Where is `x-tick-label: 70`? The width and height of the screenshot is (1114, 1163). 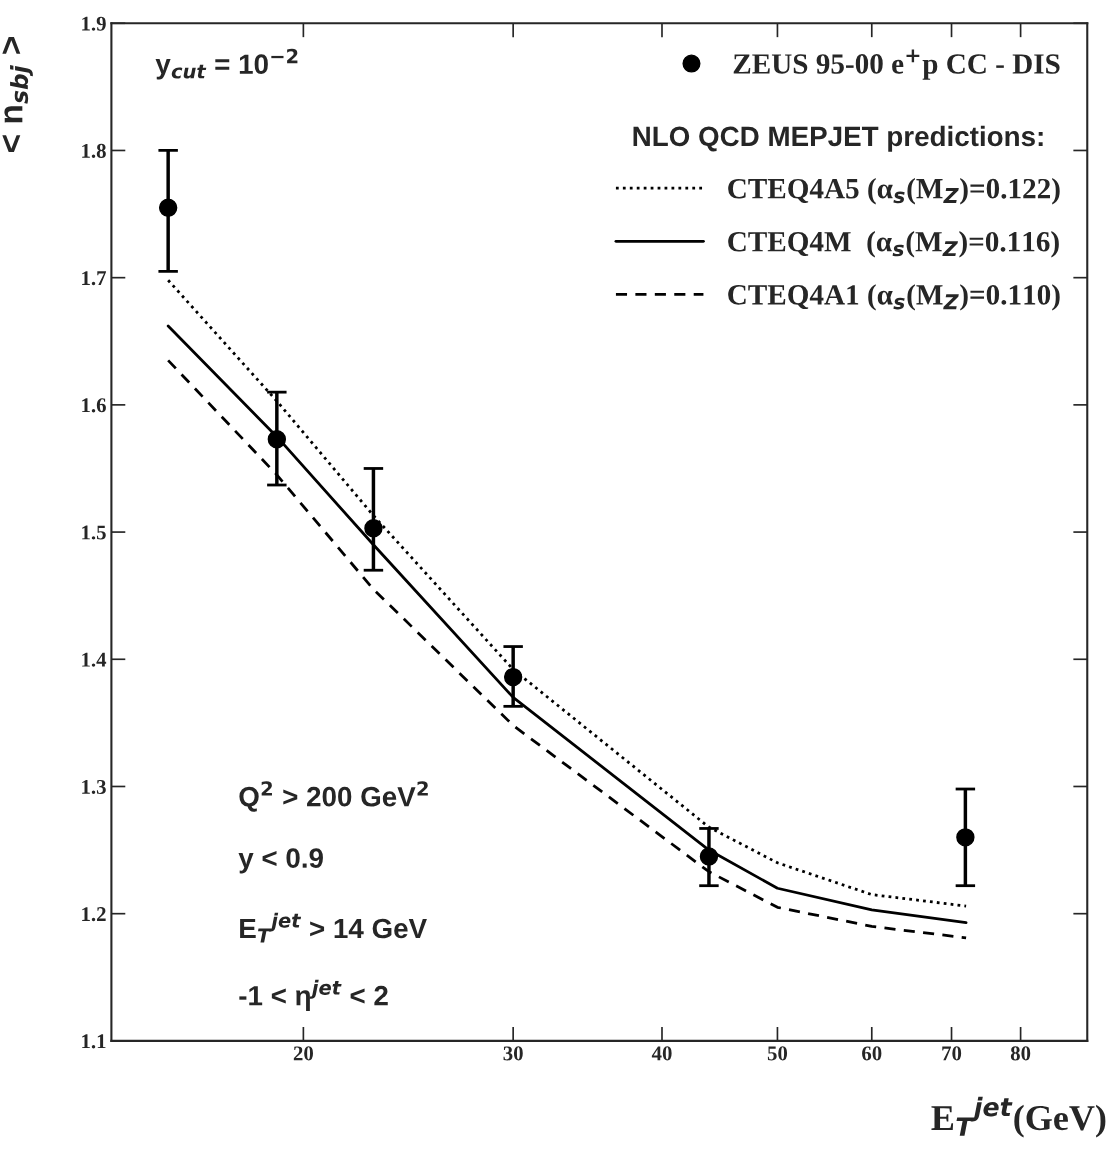
x-tick-label: 70 is located at coordinates (952, 1053).